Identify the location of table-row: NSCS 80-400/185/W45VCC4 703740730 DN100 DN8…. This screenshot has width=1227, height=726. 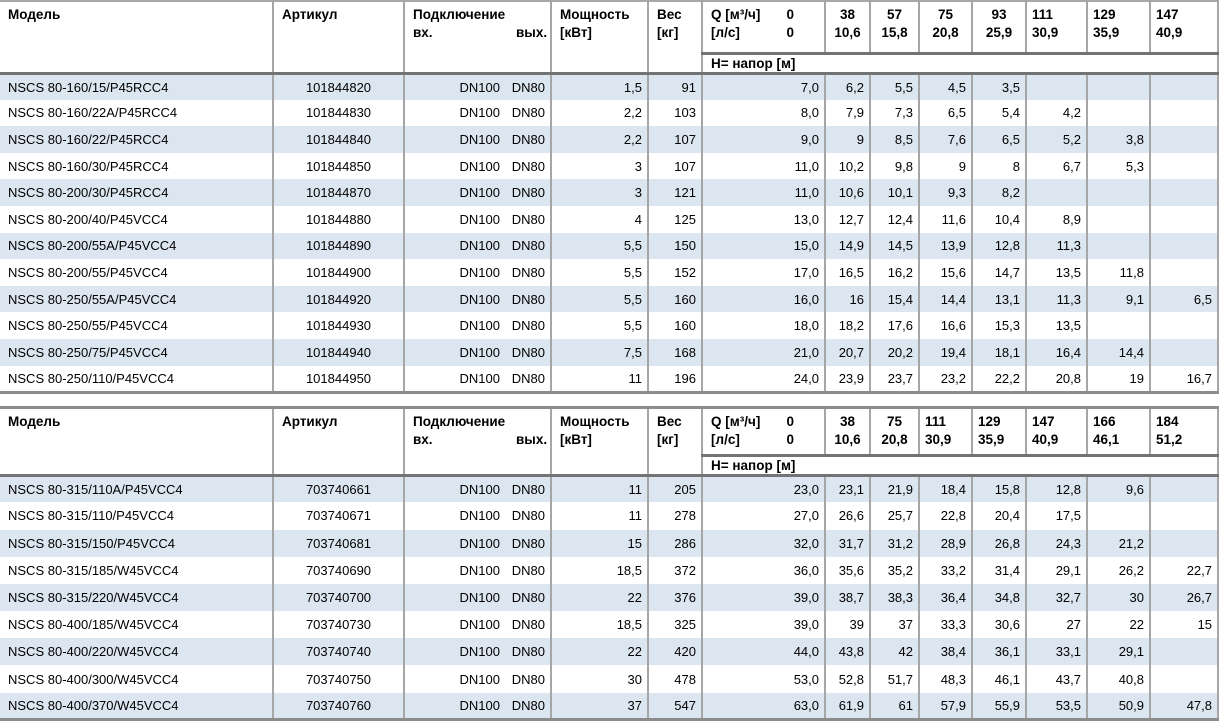
(609, 625).